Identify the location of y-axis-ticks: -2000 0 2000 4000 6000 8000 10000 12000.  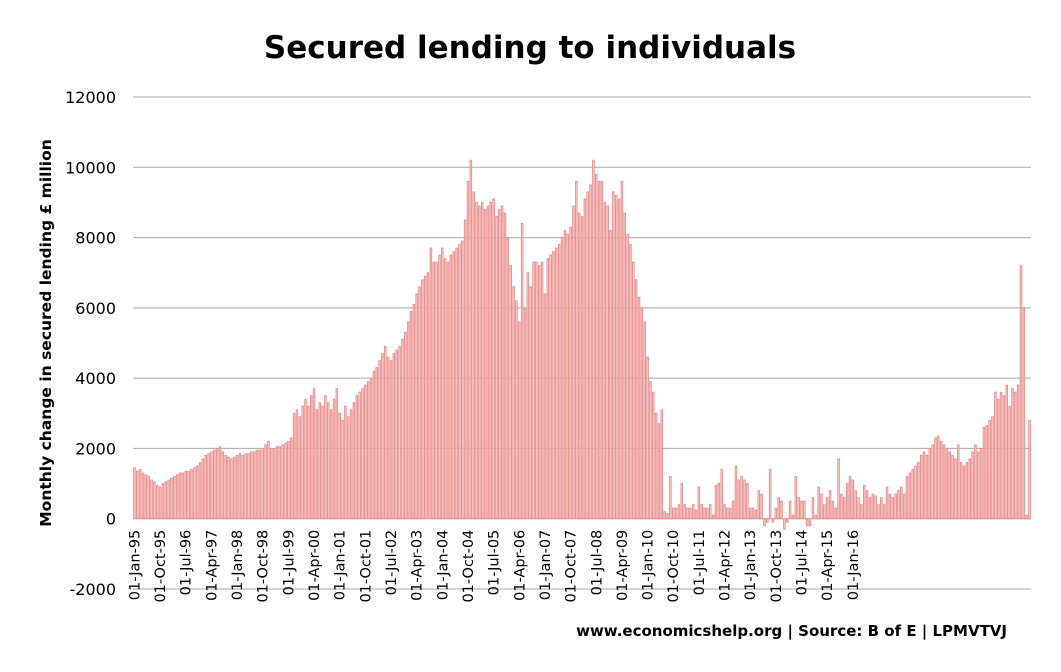
(90, 343).